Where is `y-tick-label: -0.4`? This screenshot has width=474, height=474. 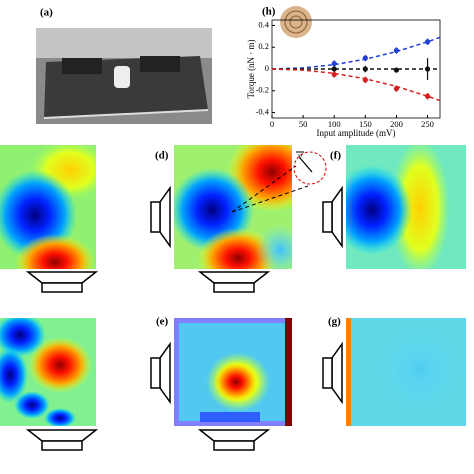 y-tick-label: -0.4 is located at coordinates (263, 112).